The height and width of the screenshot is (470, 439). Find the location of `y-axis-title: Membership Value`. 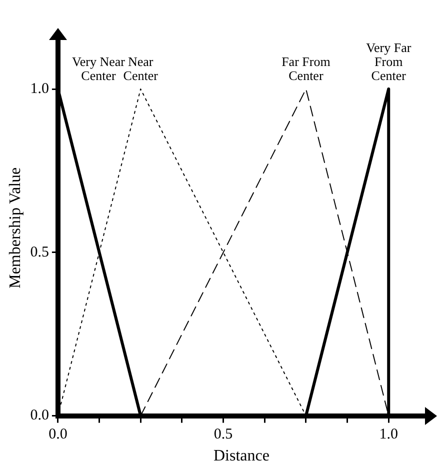

y-axis-title: Membership Value is located at coordinates (15, 227).